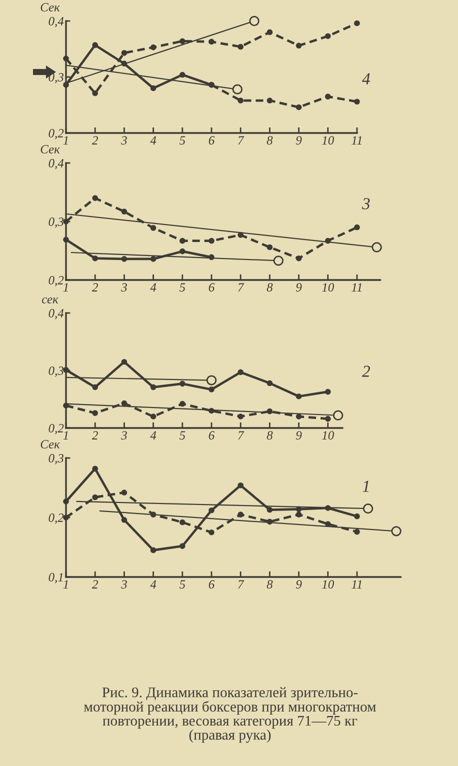 The height and width of the screenshot is (766, 458). I want to click on annotation: 3, so click(366, 204).